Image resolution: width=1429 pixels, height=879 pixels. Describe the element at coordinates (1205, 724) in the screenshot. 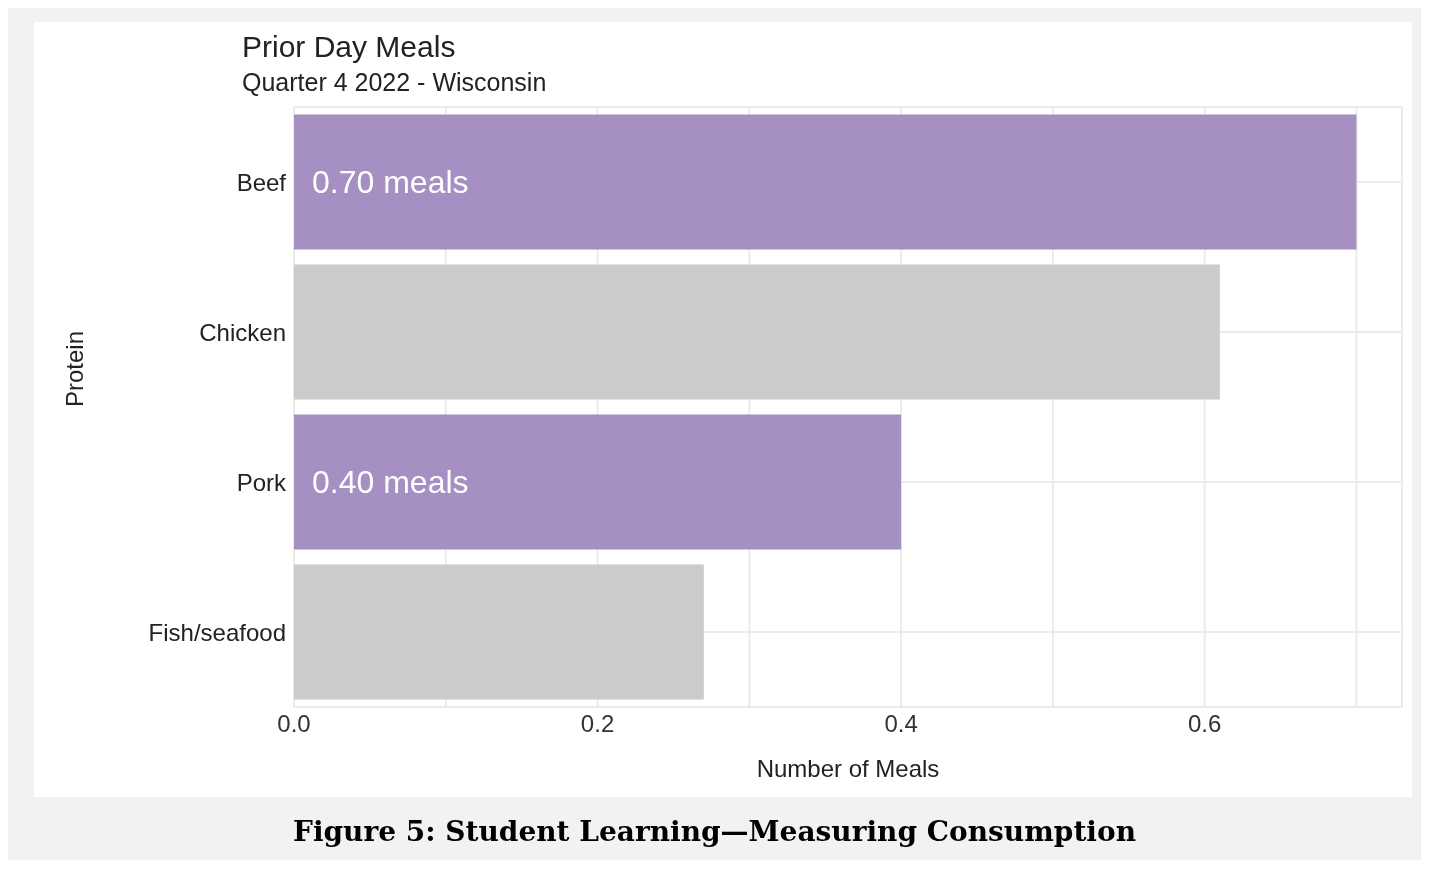

I see `x-tick-label: 0.6` at that location.